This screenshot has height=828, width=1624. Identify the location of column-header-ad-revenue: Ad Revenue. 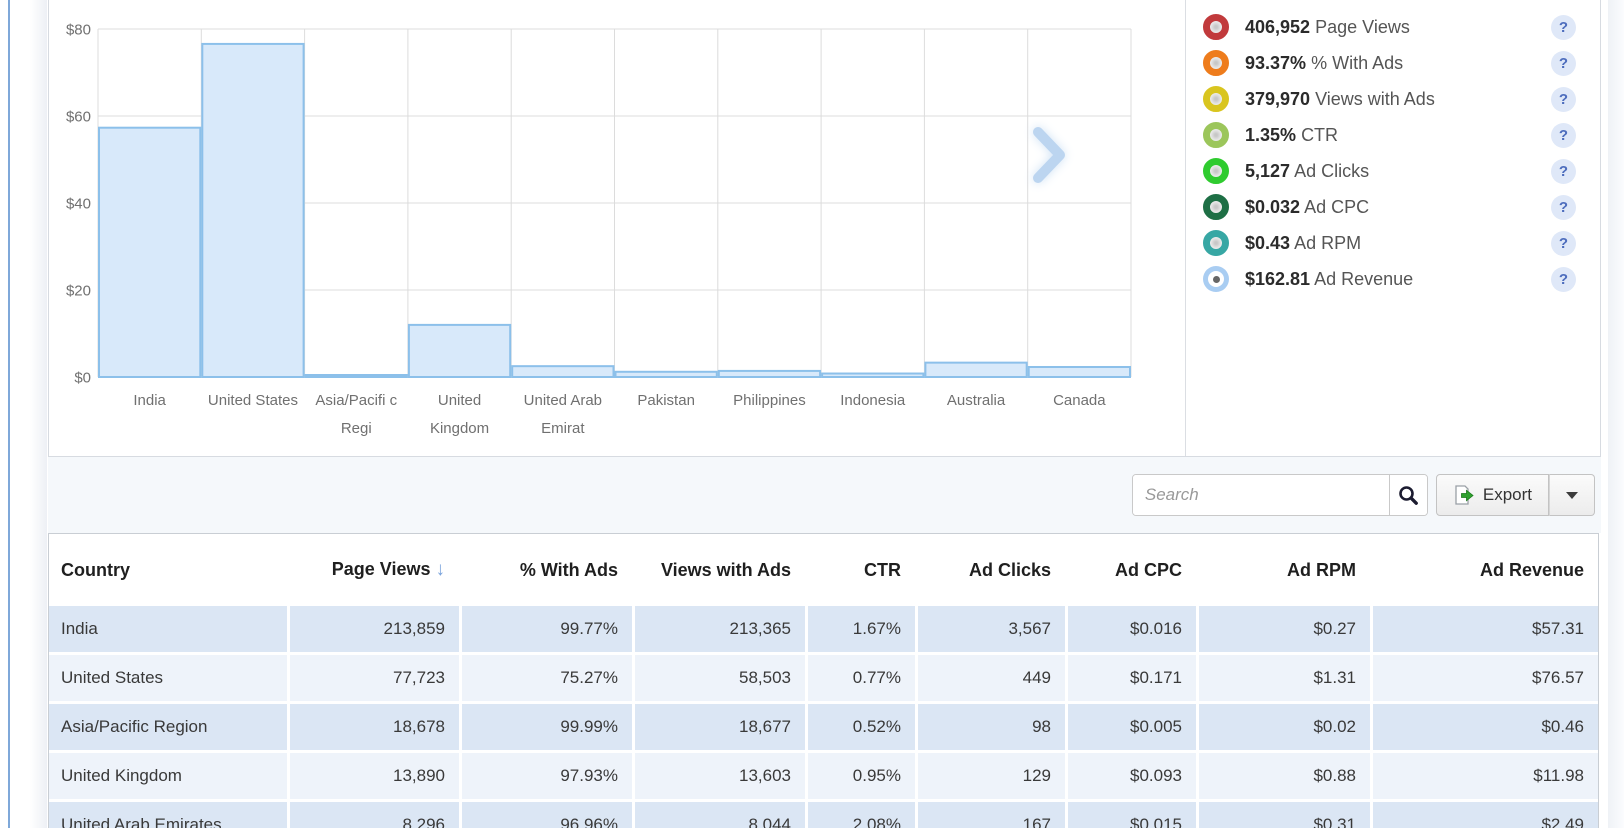
(1484, 570).